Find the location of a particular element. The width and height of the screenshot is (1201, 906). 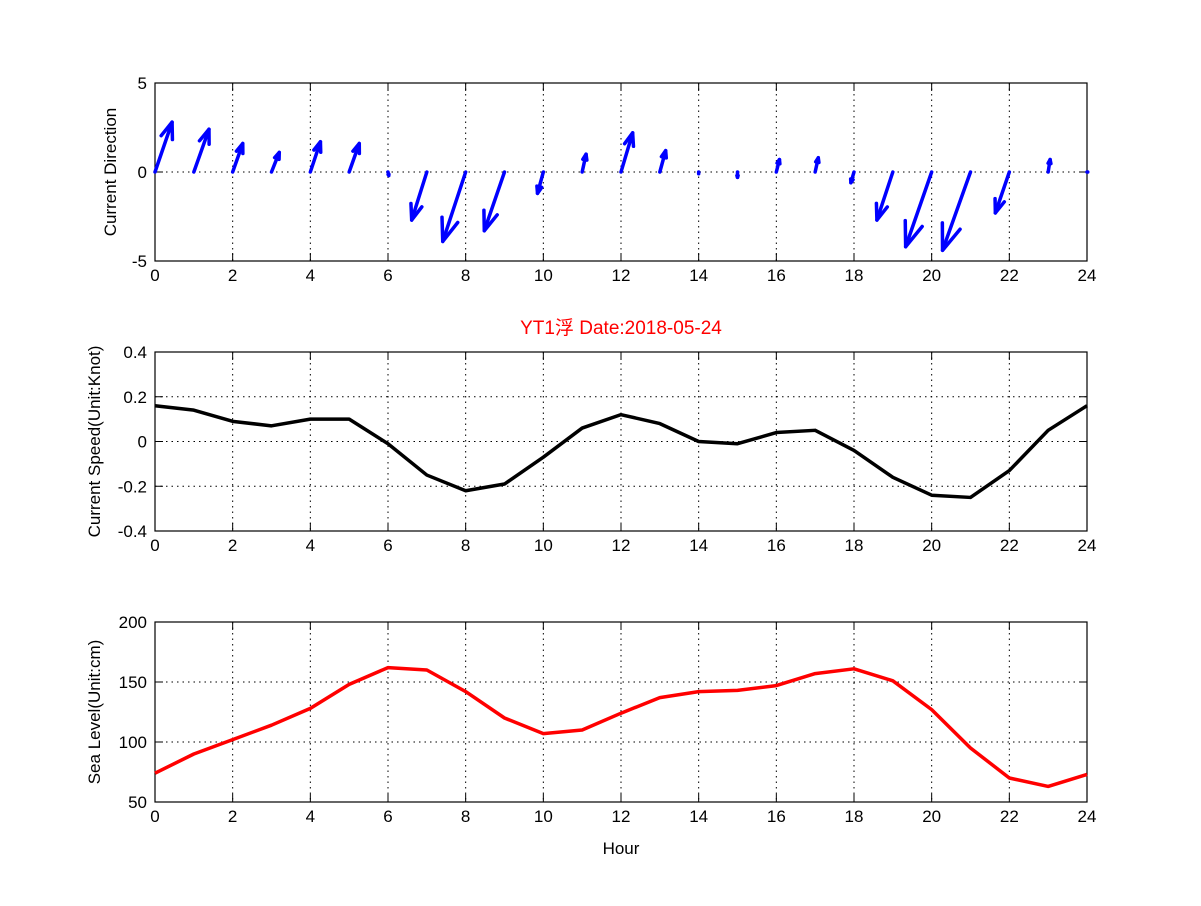

y-tick-label: 100 is located at coordinates (133, 742).